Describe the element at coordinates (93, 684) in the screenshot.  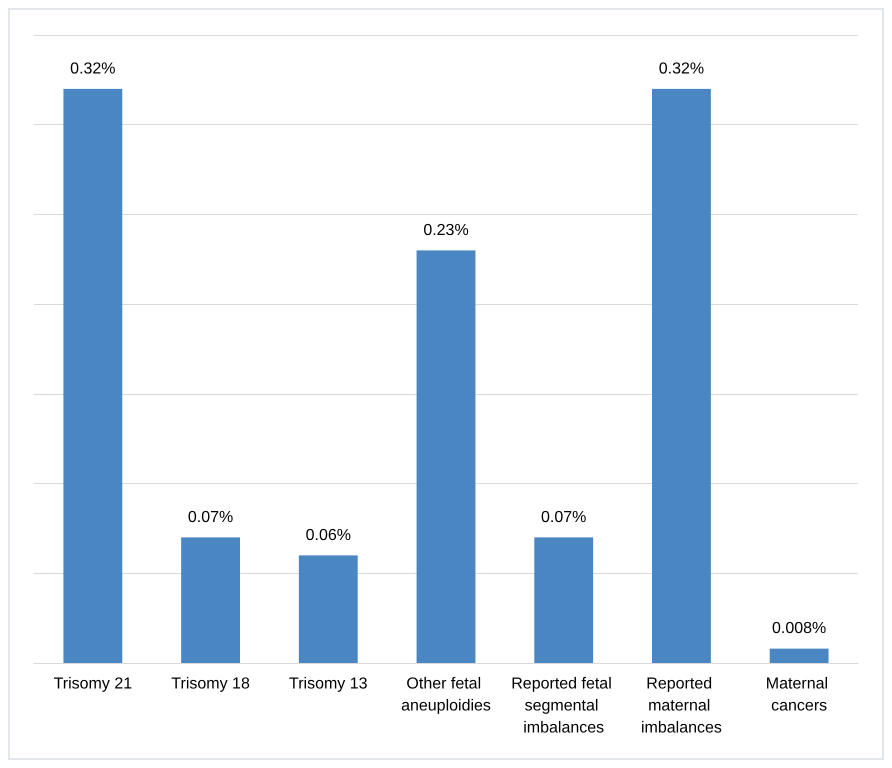
I see `x-tick-label: Trisomy 21` at that location.